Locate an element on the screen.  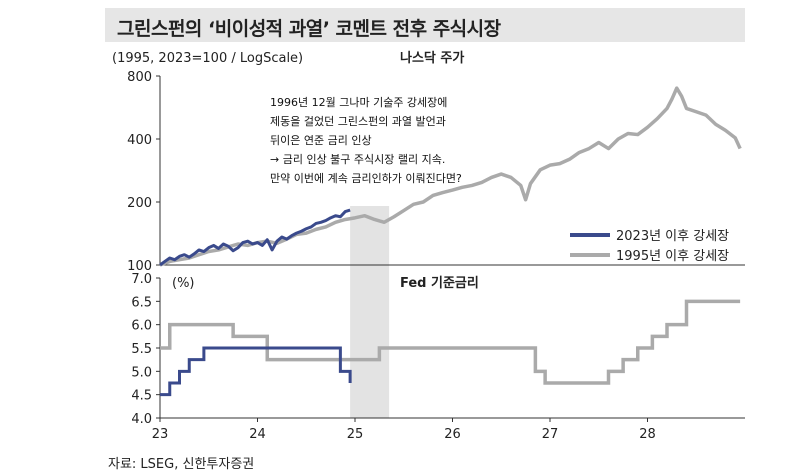
bottom-y-tick-label: 5.5 is located at coordinates (141, 349).